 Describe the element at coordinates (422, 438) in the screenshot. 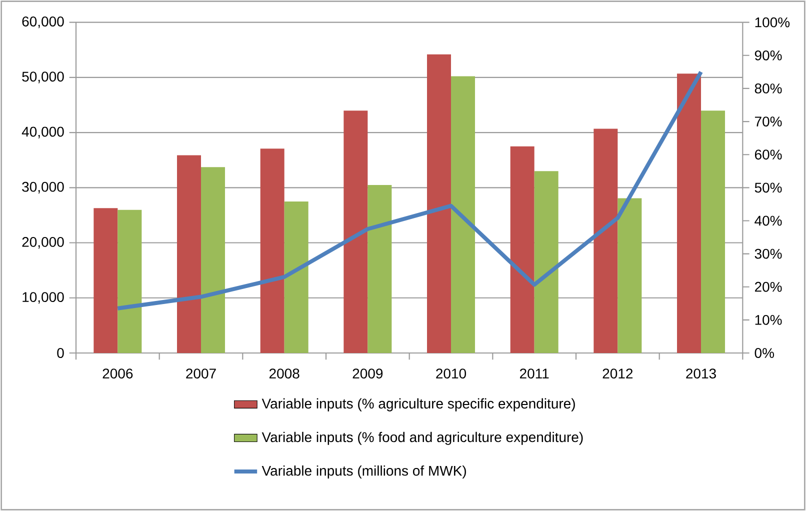

I see `legend-label: Variable inputs (% food and agriculture expenditure)` at that location.